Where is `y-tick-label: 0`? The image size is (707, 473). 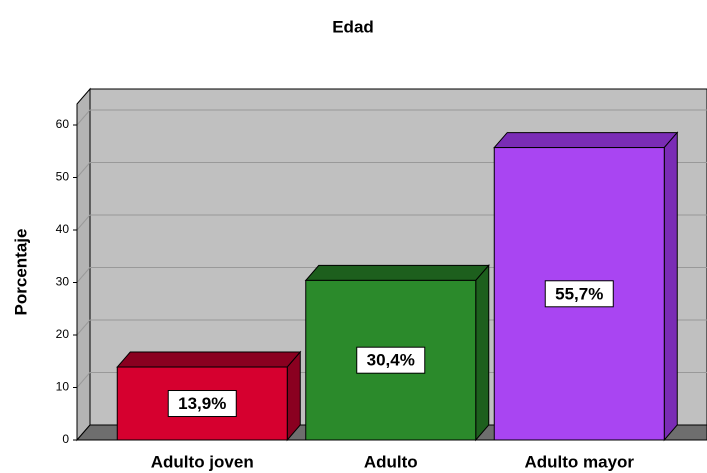
y-tick-label: 0 is located at coordinates (65, 439).